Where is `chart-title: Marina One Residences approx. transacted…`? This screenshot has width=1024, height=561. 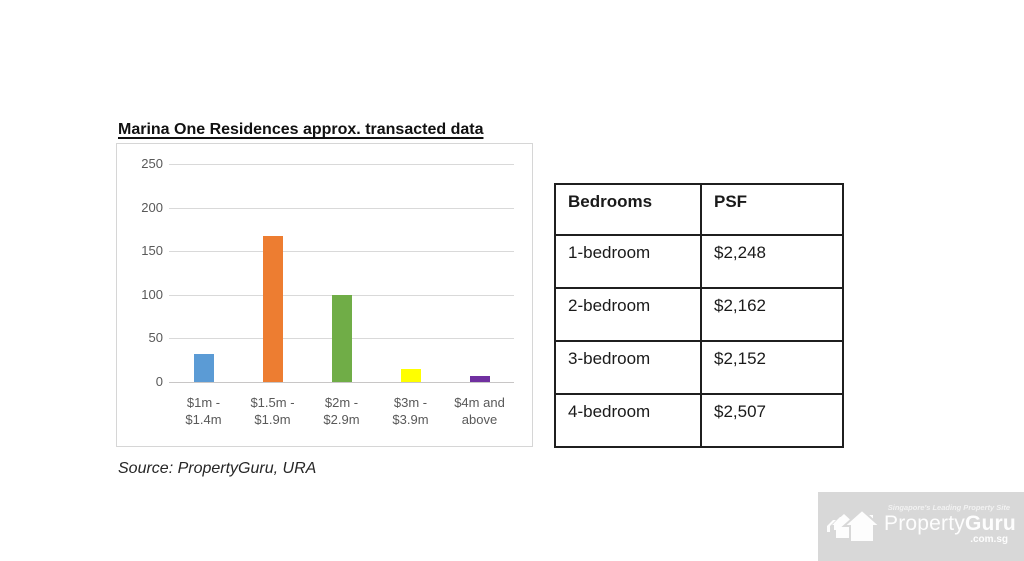 chart-title: Marina One Residences approx. transacted… is located at coordinates (301, 129).